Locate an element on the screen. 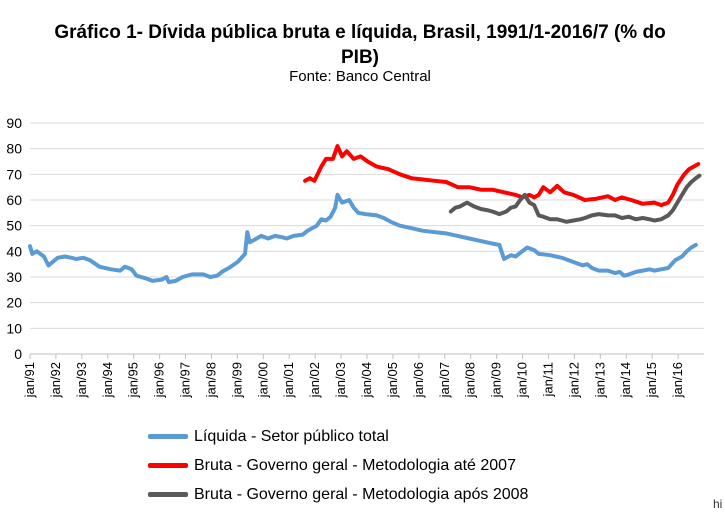  x-tick-label: jan/99 is located at coordinates (236, 380).